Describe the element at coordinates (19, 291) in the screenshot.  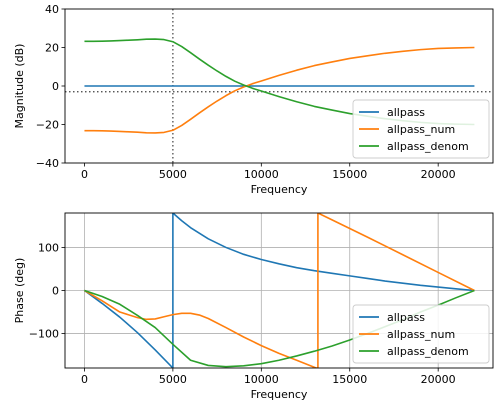
I see `y-axis-label: Phase (deg)` at that location.